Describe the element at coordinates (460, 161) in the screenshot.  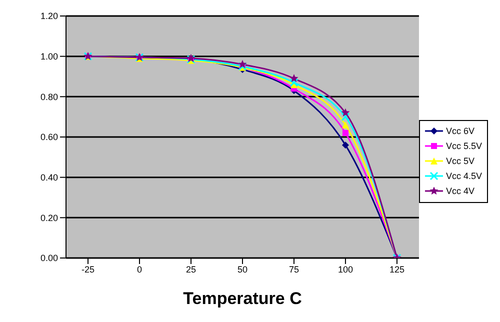
I see `legend-label: Vcc 5V` at that location.